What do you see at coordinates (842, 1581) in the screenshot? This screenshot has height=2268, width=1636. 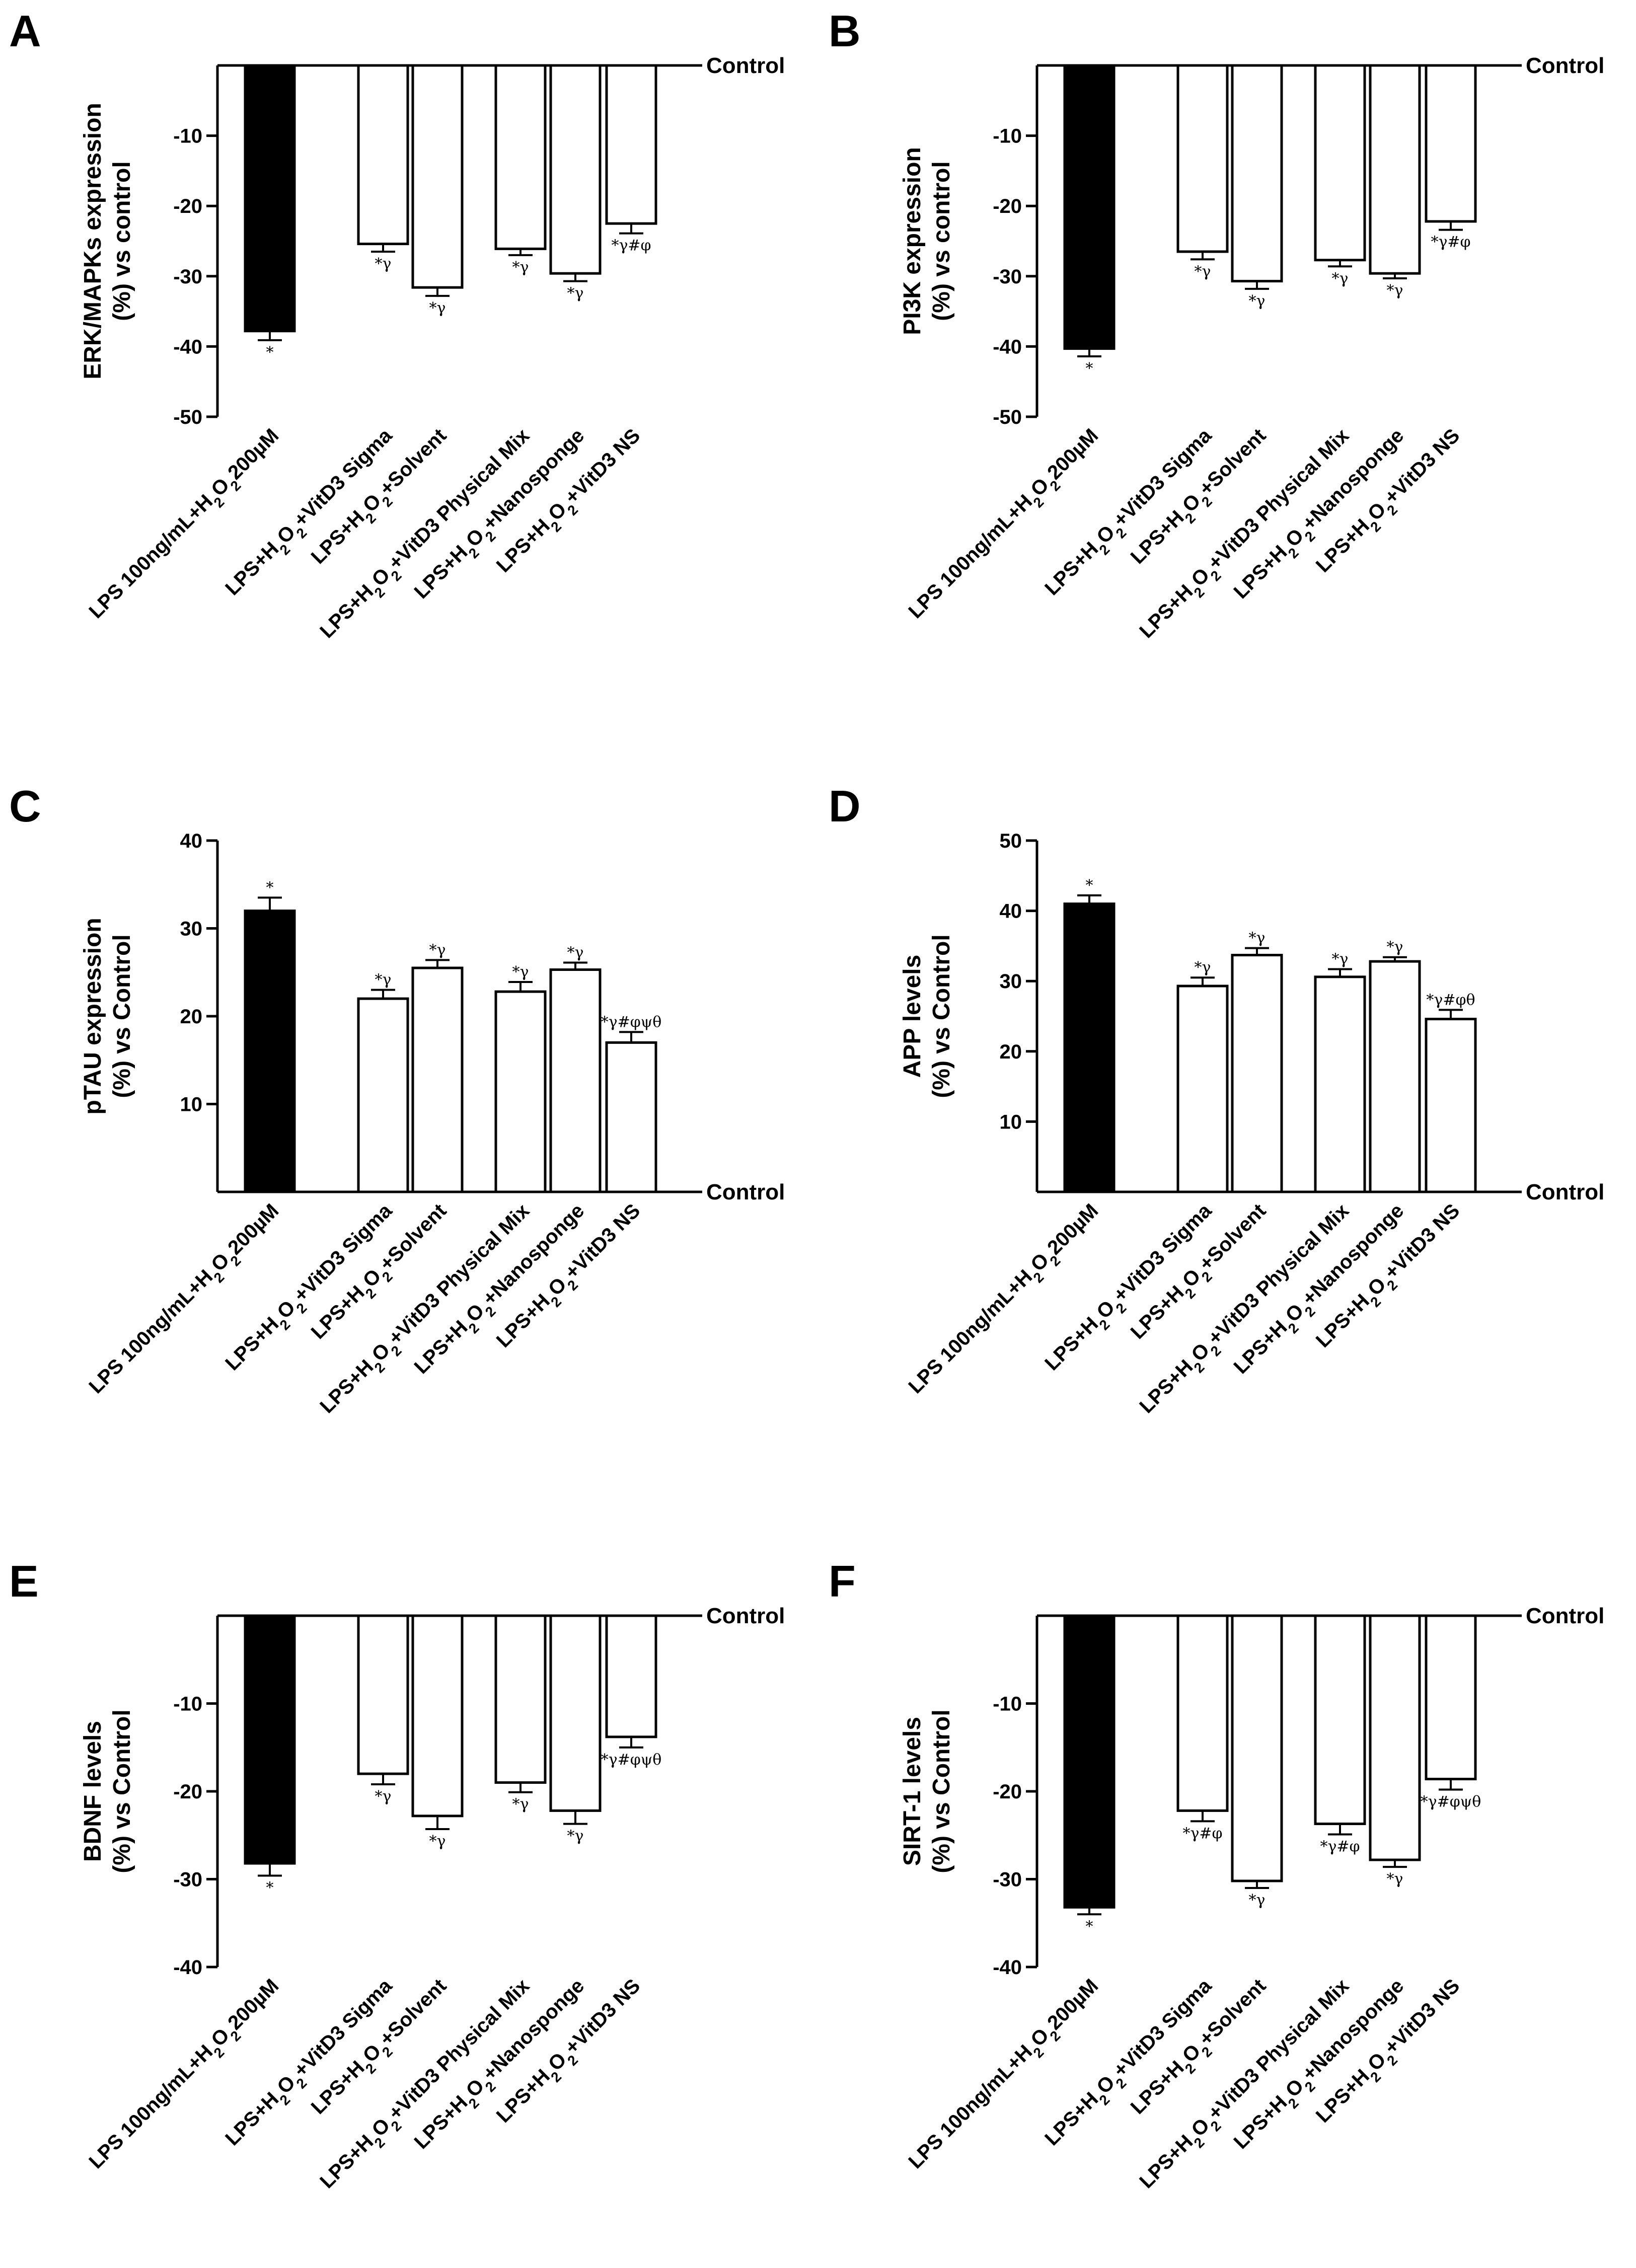 I see `panel-letter: F` at bounding box center [842, 1581].